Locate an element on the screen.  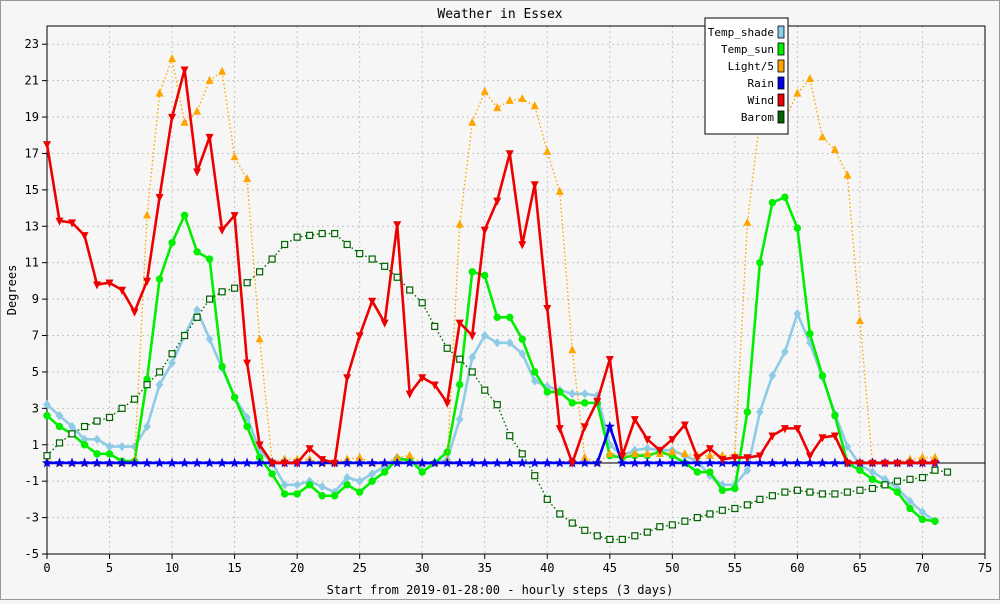
legend-entry-label: Barom is located at coordinates (757, 117).